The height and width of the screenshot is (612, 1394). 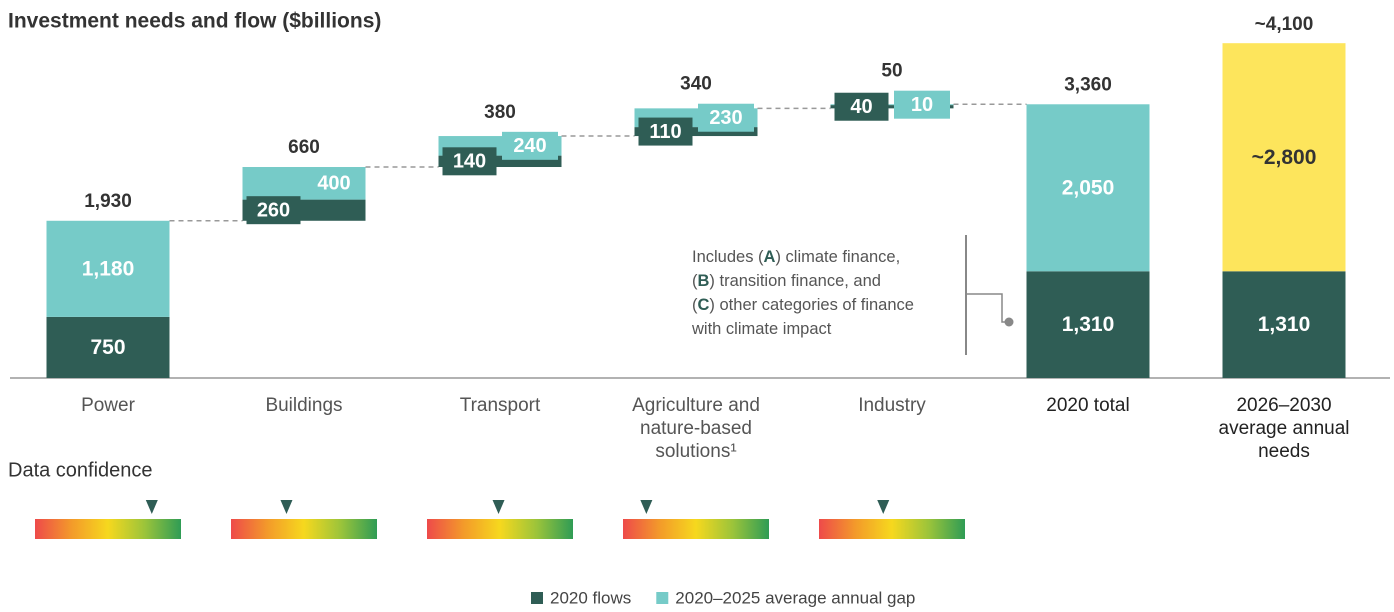 I want to click on annotation: (B) transition finance, and, so click(x=786, y=281).